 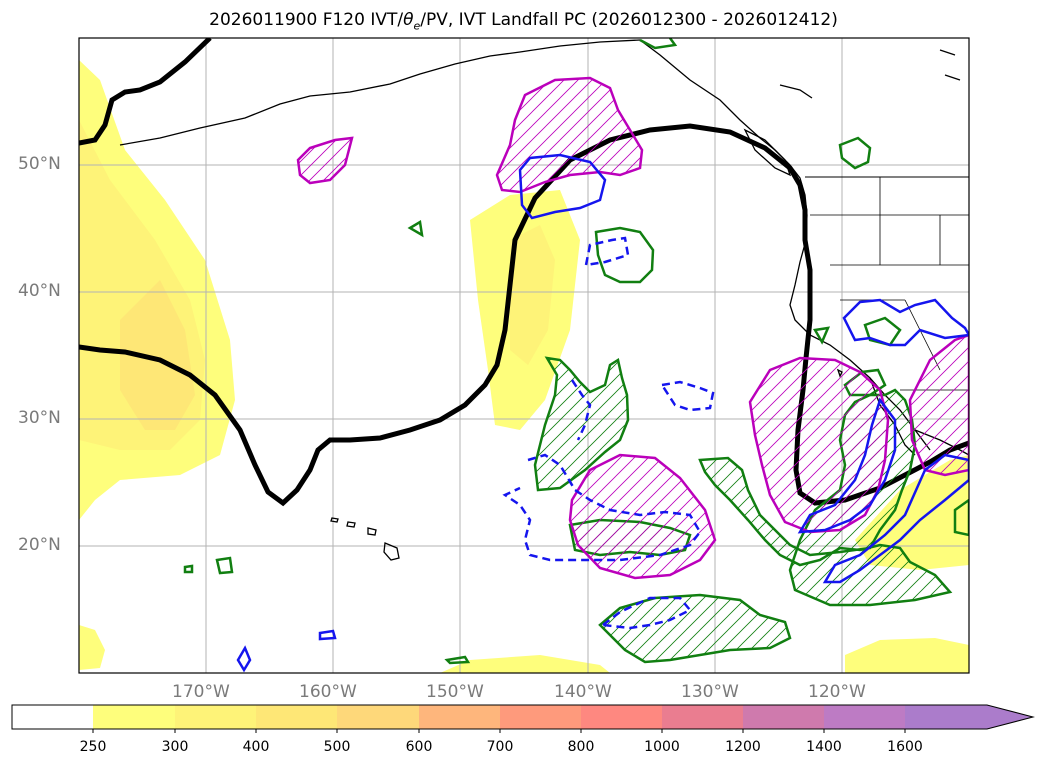 What do you see at coordinates (837, 692) in the screenshot?
I see `lon-label-120w: 120°W` at bounding box center [837, 692].